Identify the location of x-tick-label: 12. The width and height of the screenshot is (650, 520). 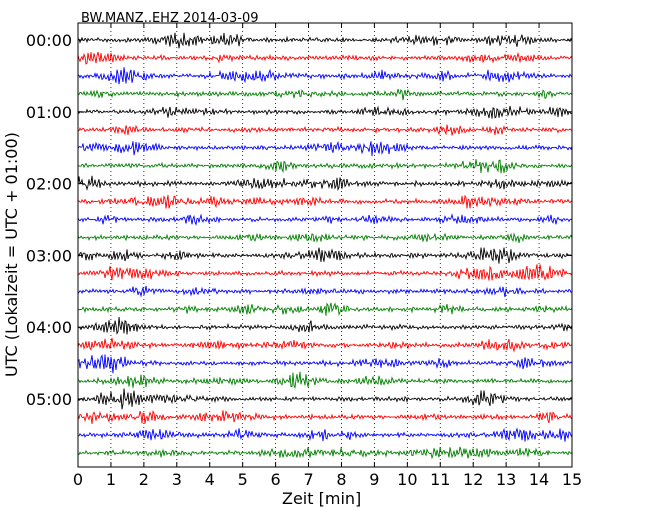
(473, 479).